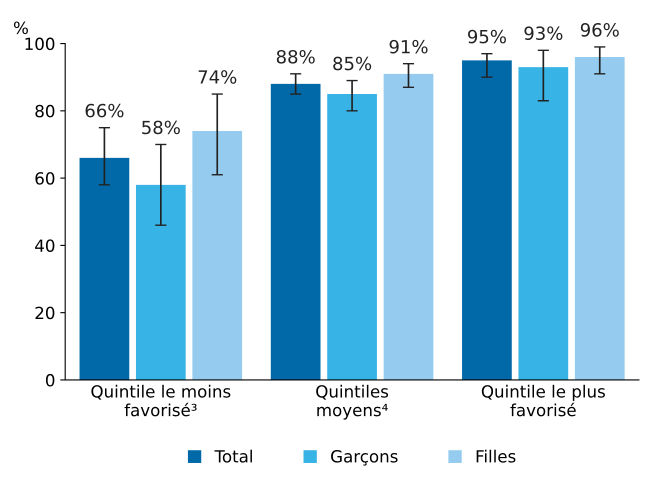 This screenshot has width=652, height=484. I want to click on data-label: 88%, so click(295, 57).